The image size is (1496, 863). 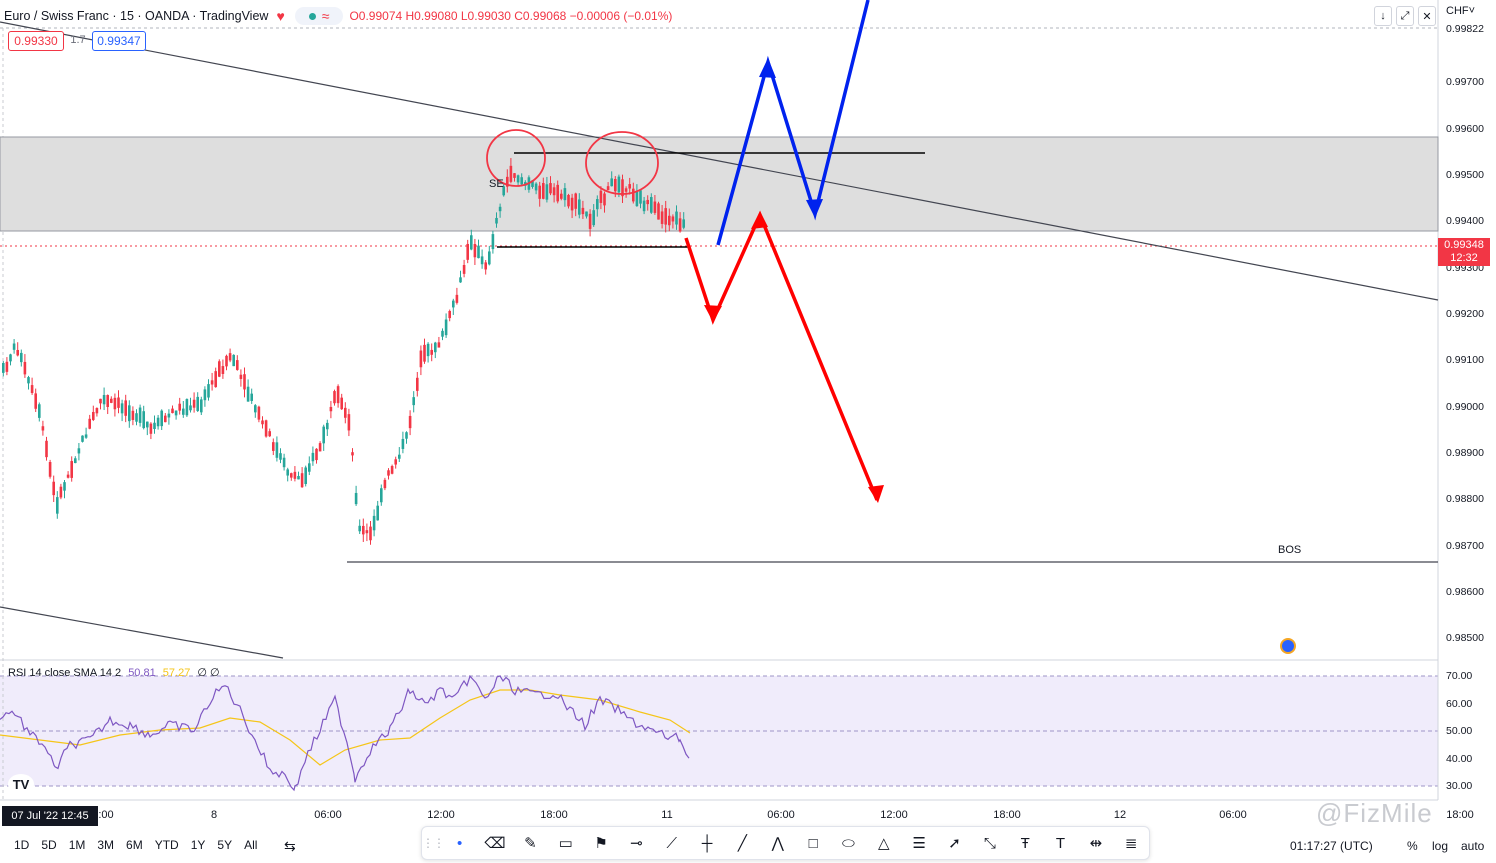 I want to click on maximize-icon: ⤢, so click(x=1405, y=16).